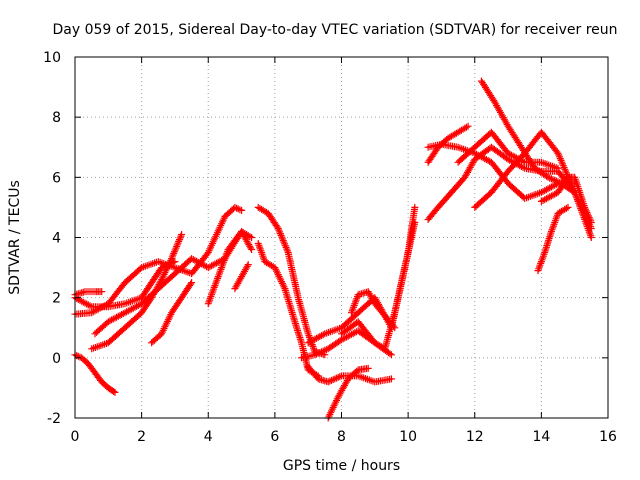  I want to click on y-tick-label: 0, so click(56, 359).